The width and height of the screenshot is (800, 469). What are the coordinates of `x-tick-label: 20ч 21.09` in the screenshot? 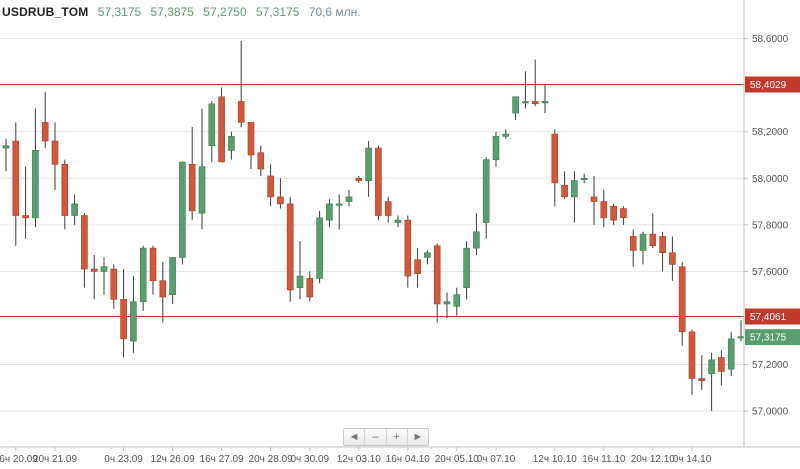 It's located at (55, 459).